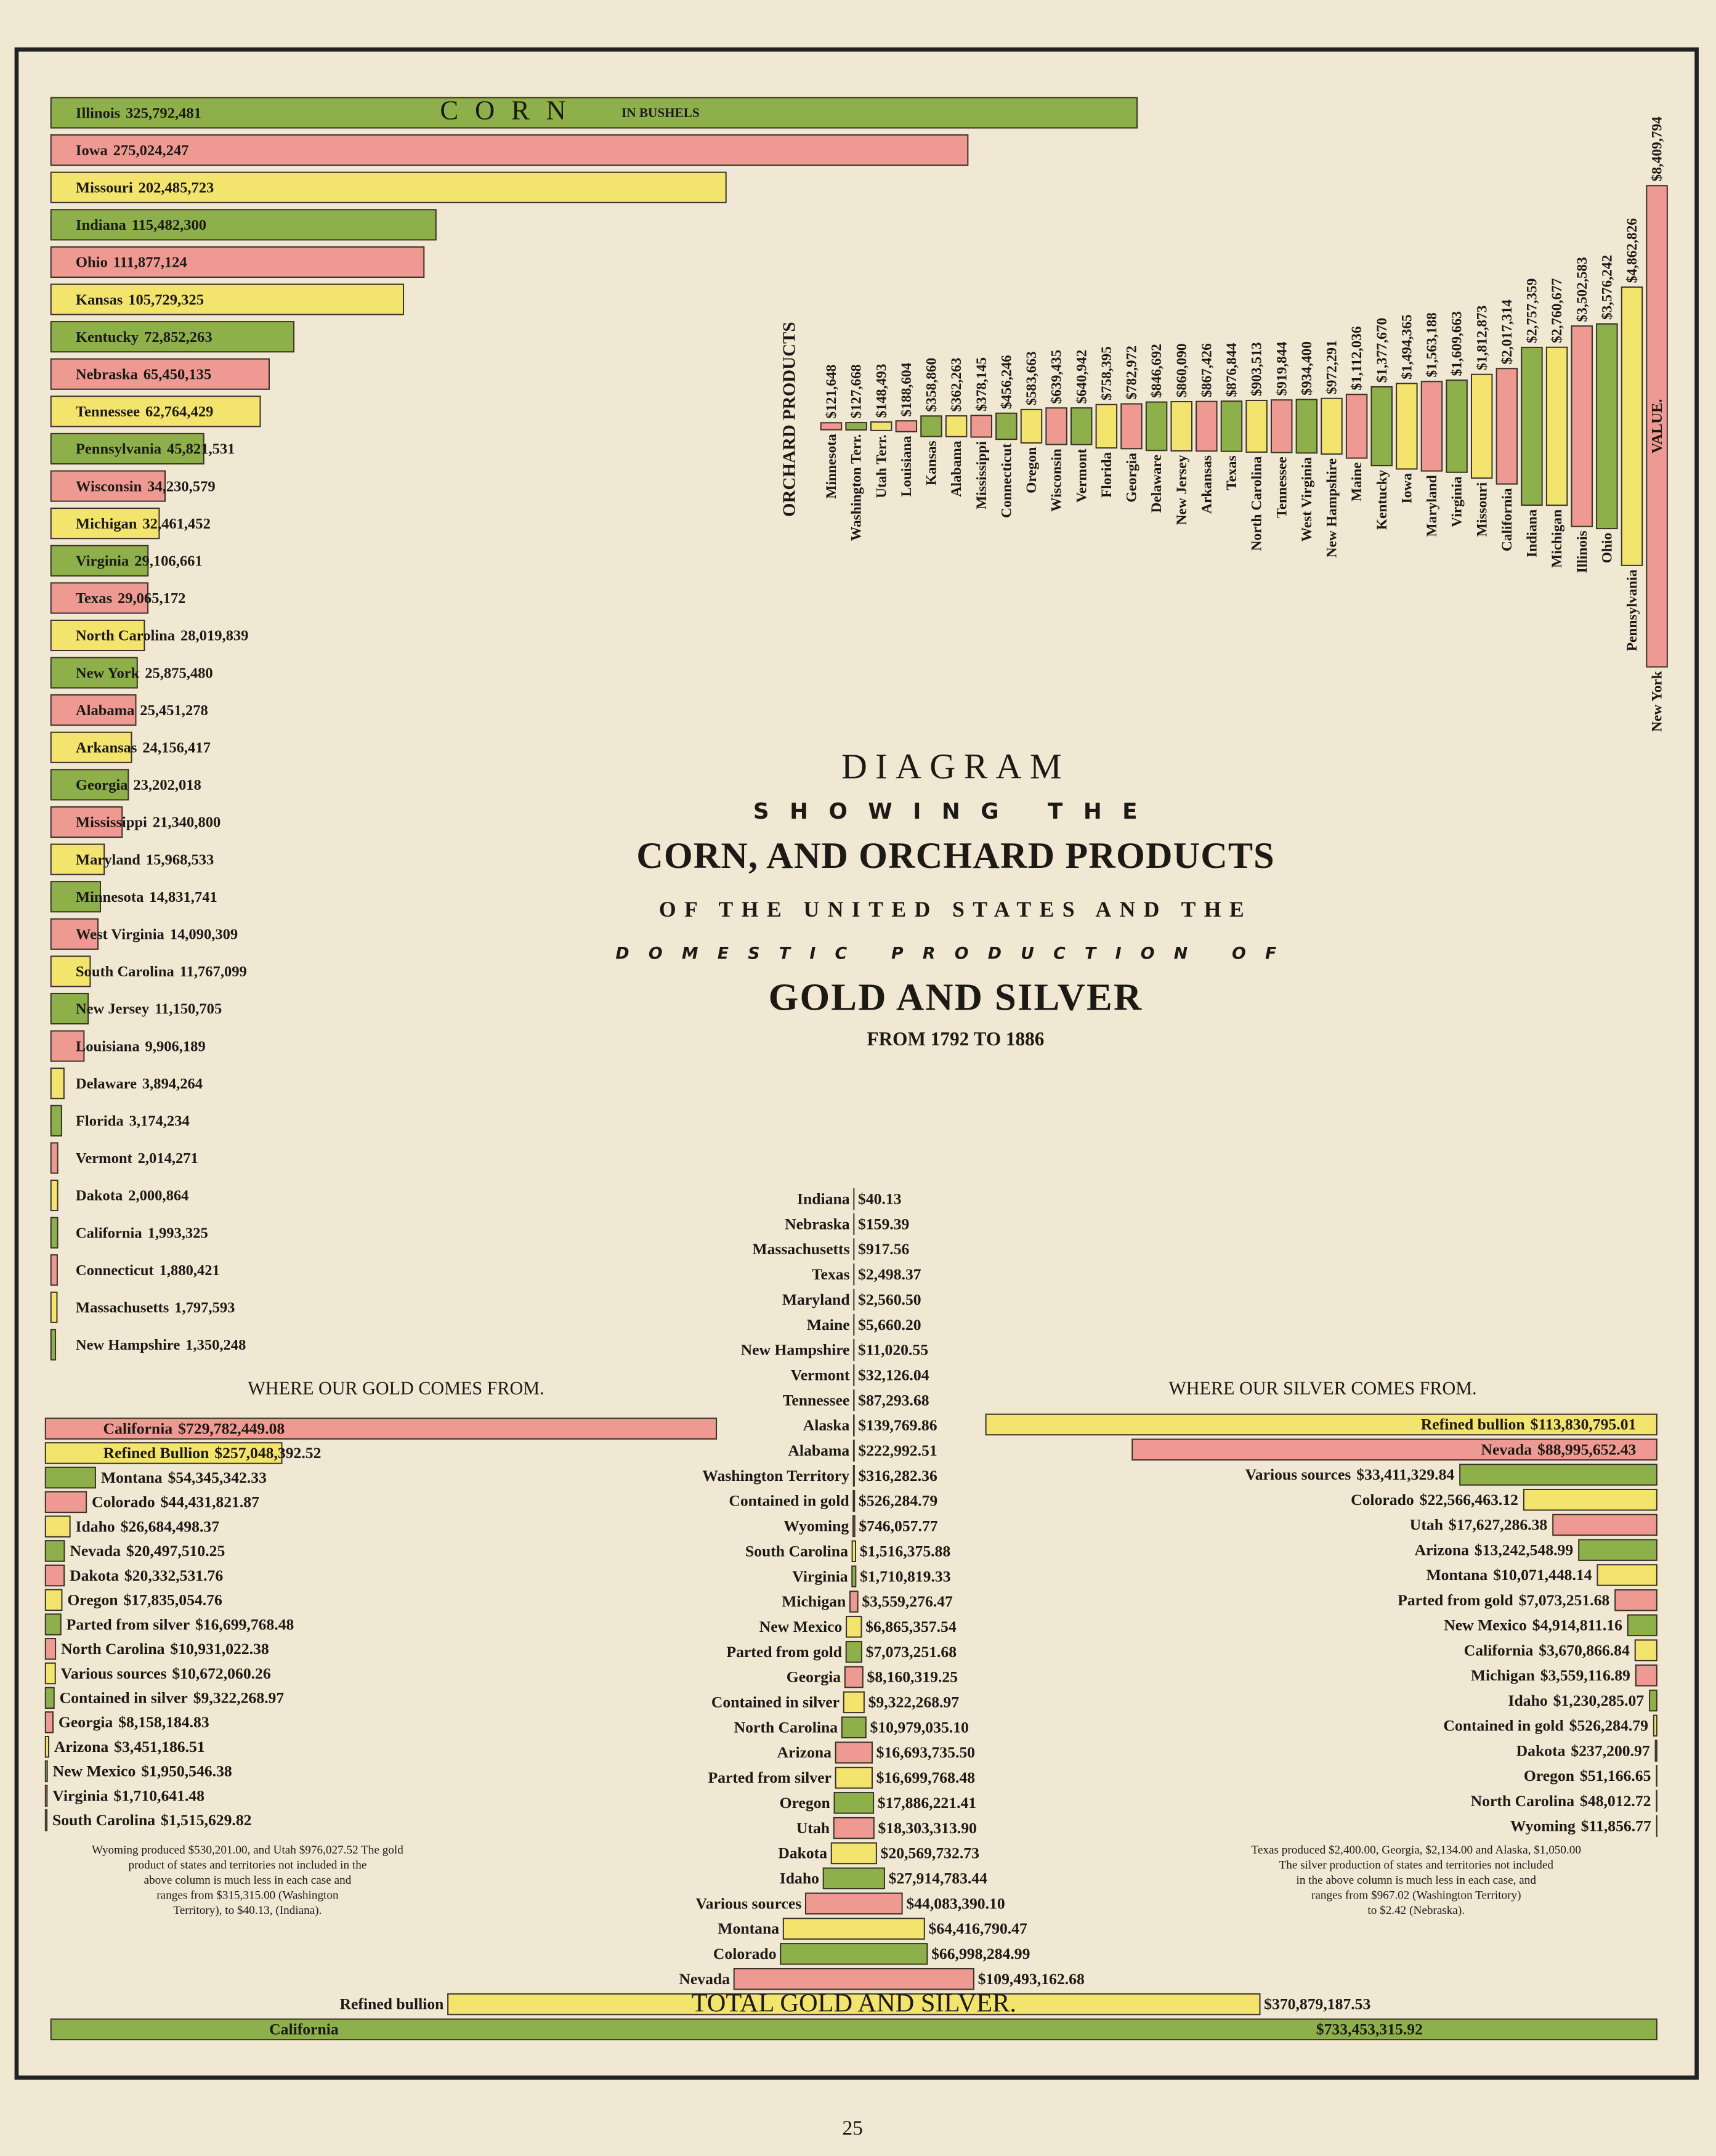 Image resolution: width=1716 pixels, height=2156 pixels. What do you see at coordinates (938, 1878) in the screenshot?
I see `value-label: $27,914,783.44` at bounding box center [938, 1878].